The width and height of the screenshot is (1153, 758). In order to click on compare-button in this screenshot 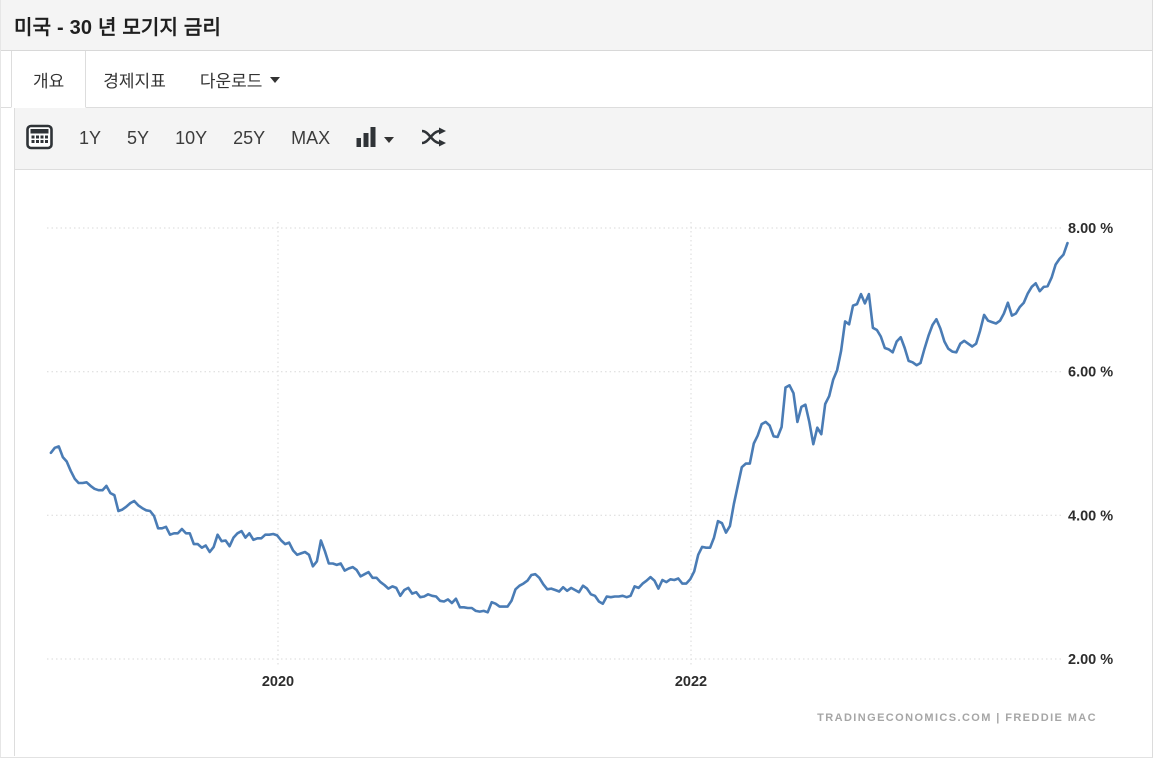, I will do `click(434, 138)`.